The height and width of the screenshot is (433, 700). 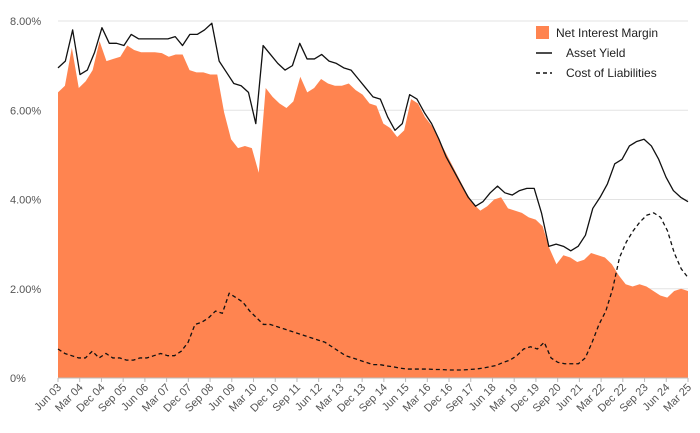 I want to click on legend-swatch-nim, so click(x=542, y=32).